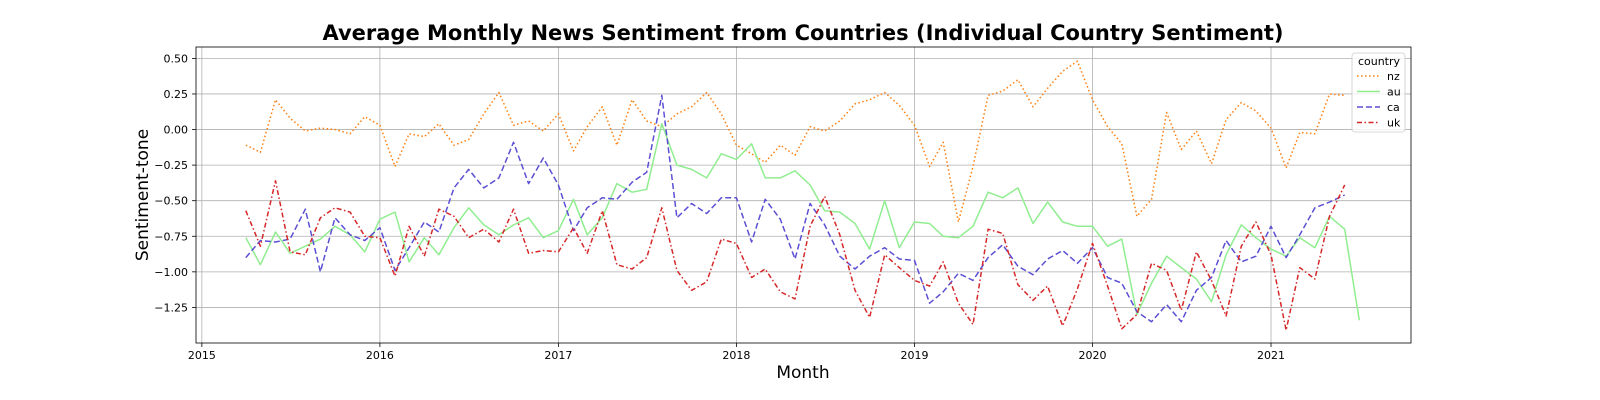  I want to click on x-tick-label: 2015, so click(202, 355).